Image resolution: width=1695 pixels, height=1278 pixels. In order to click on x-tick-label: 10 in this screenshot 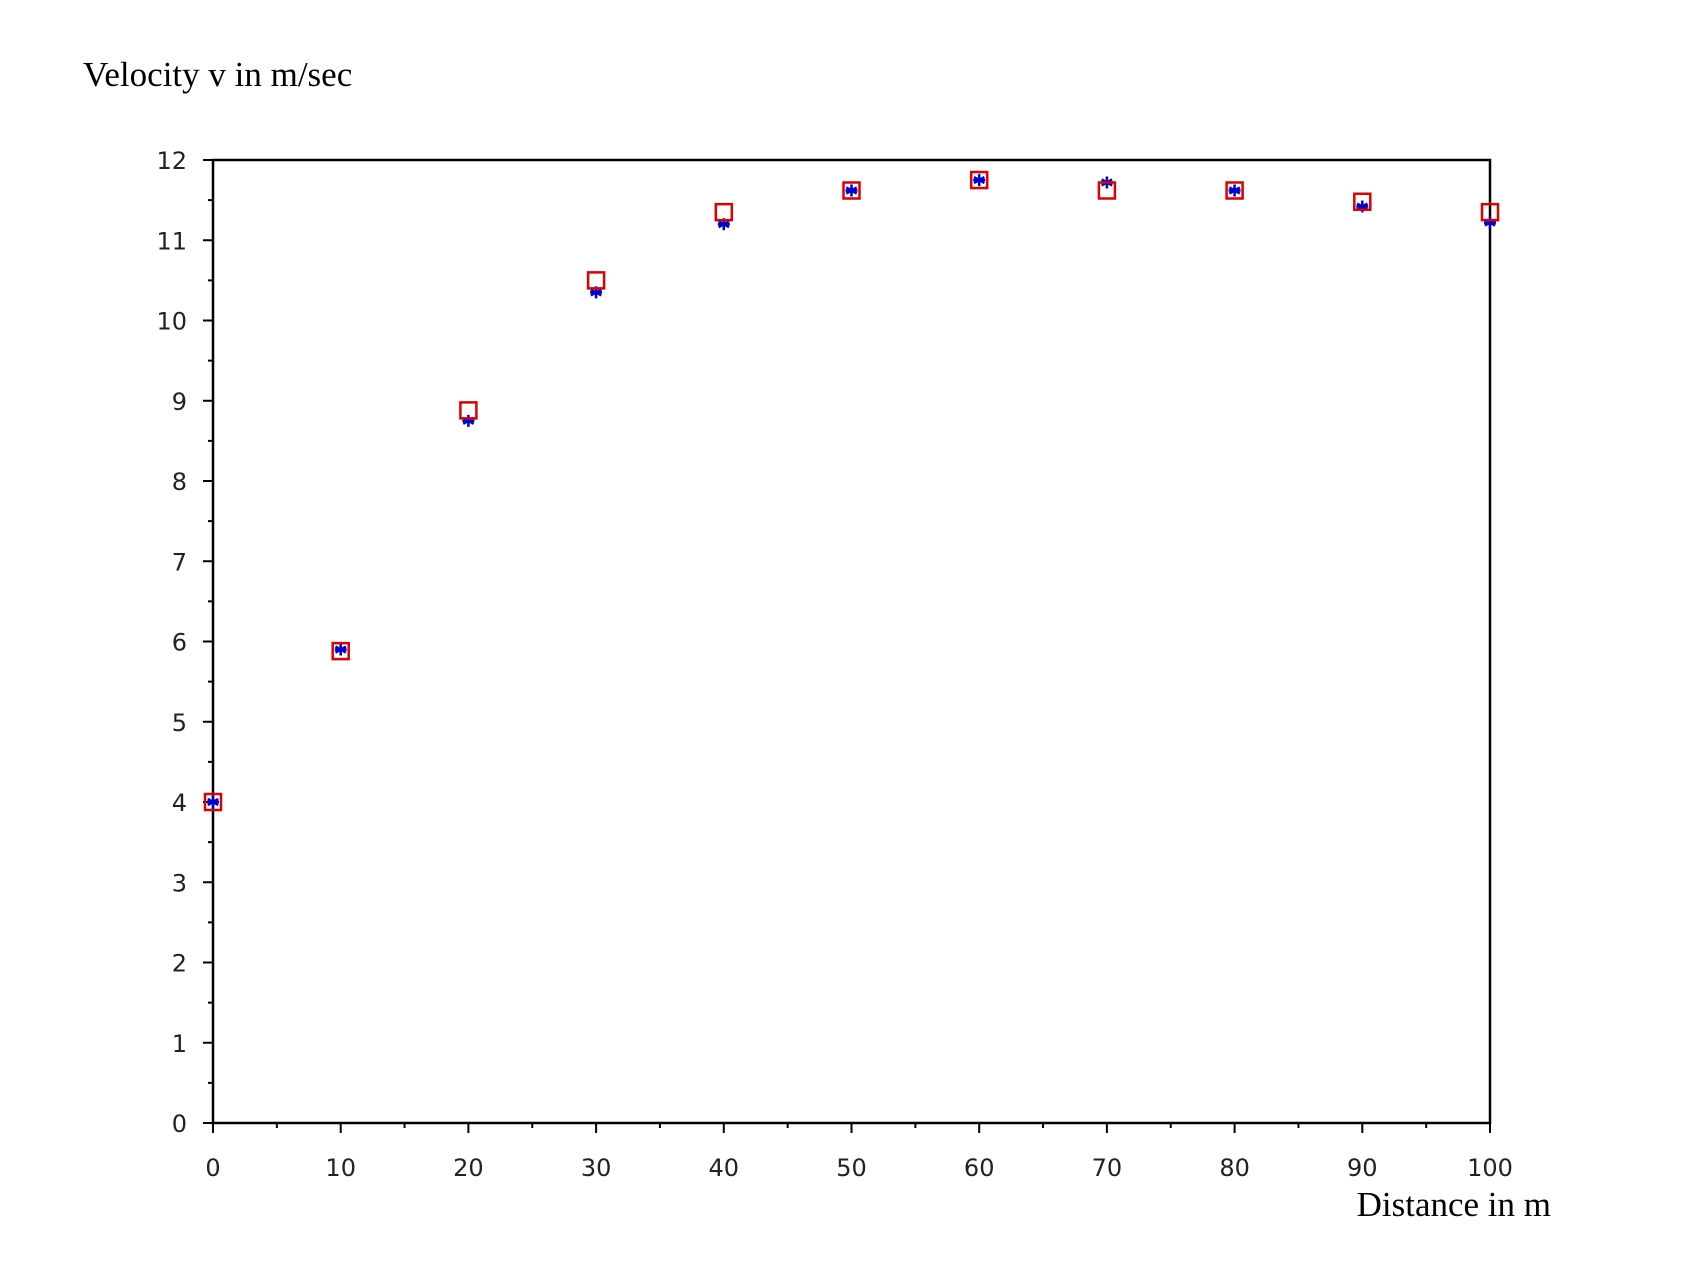, I will do `click(340, 1168)`.